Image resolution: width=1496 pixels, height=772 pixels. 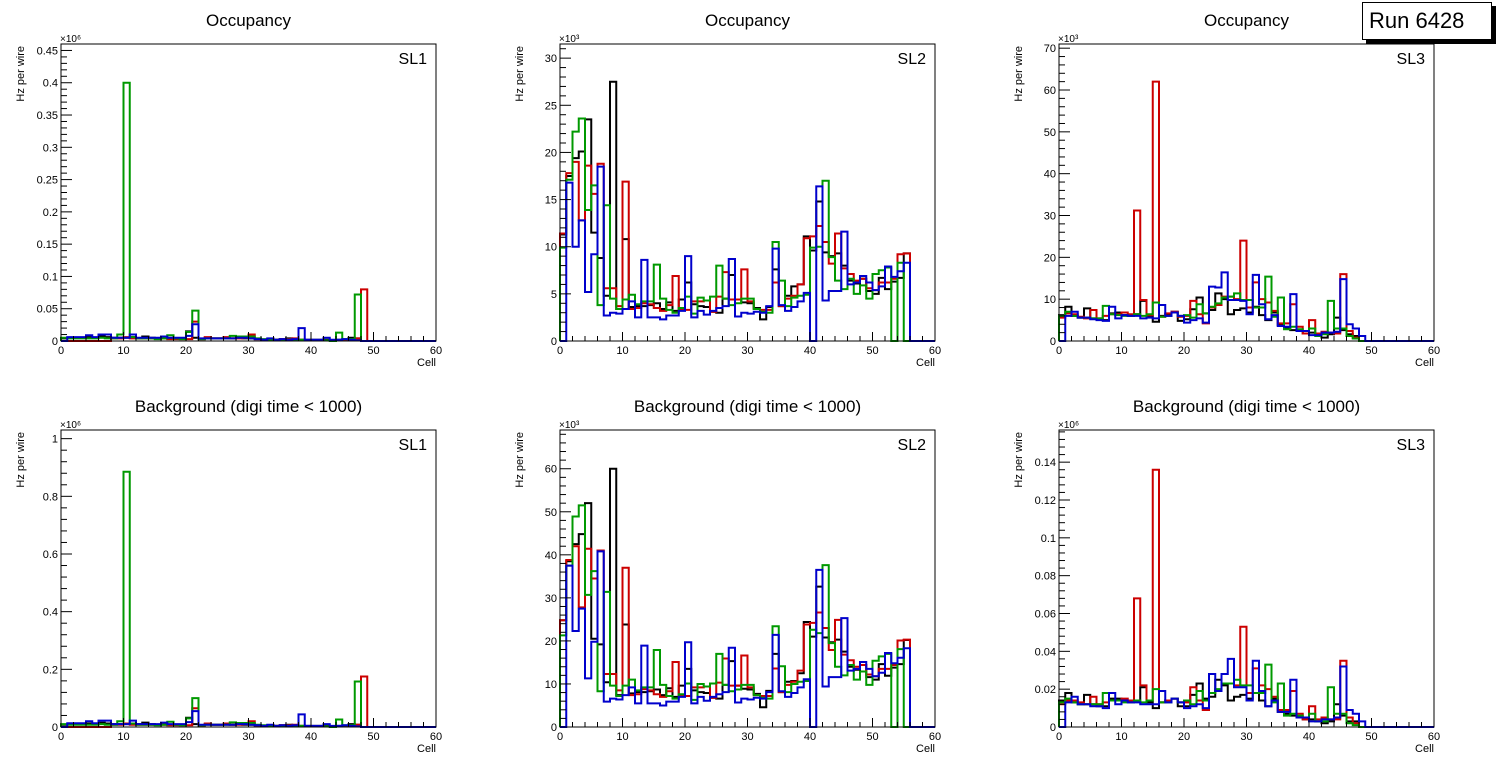 What do you see at coordinates (1411, 445) in the screenshot?
I see `superlayer-label: SL3` at bounding box center [1411, 445].